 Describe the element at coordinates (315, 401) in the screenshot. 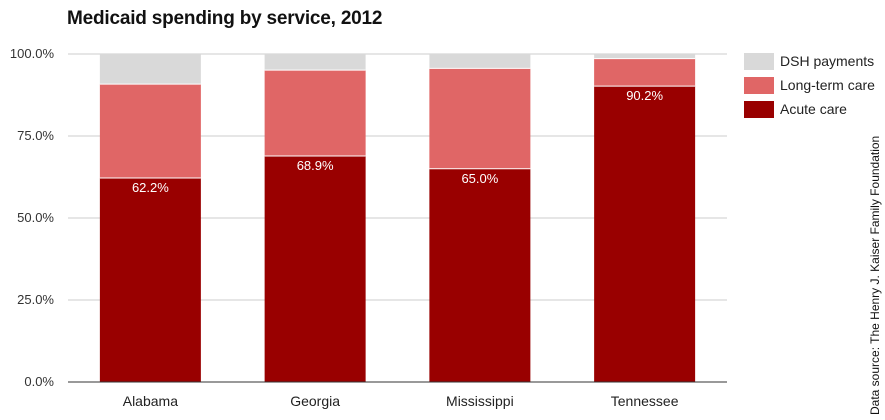

I see `x-tick-label: Georgia` at that location.